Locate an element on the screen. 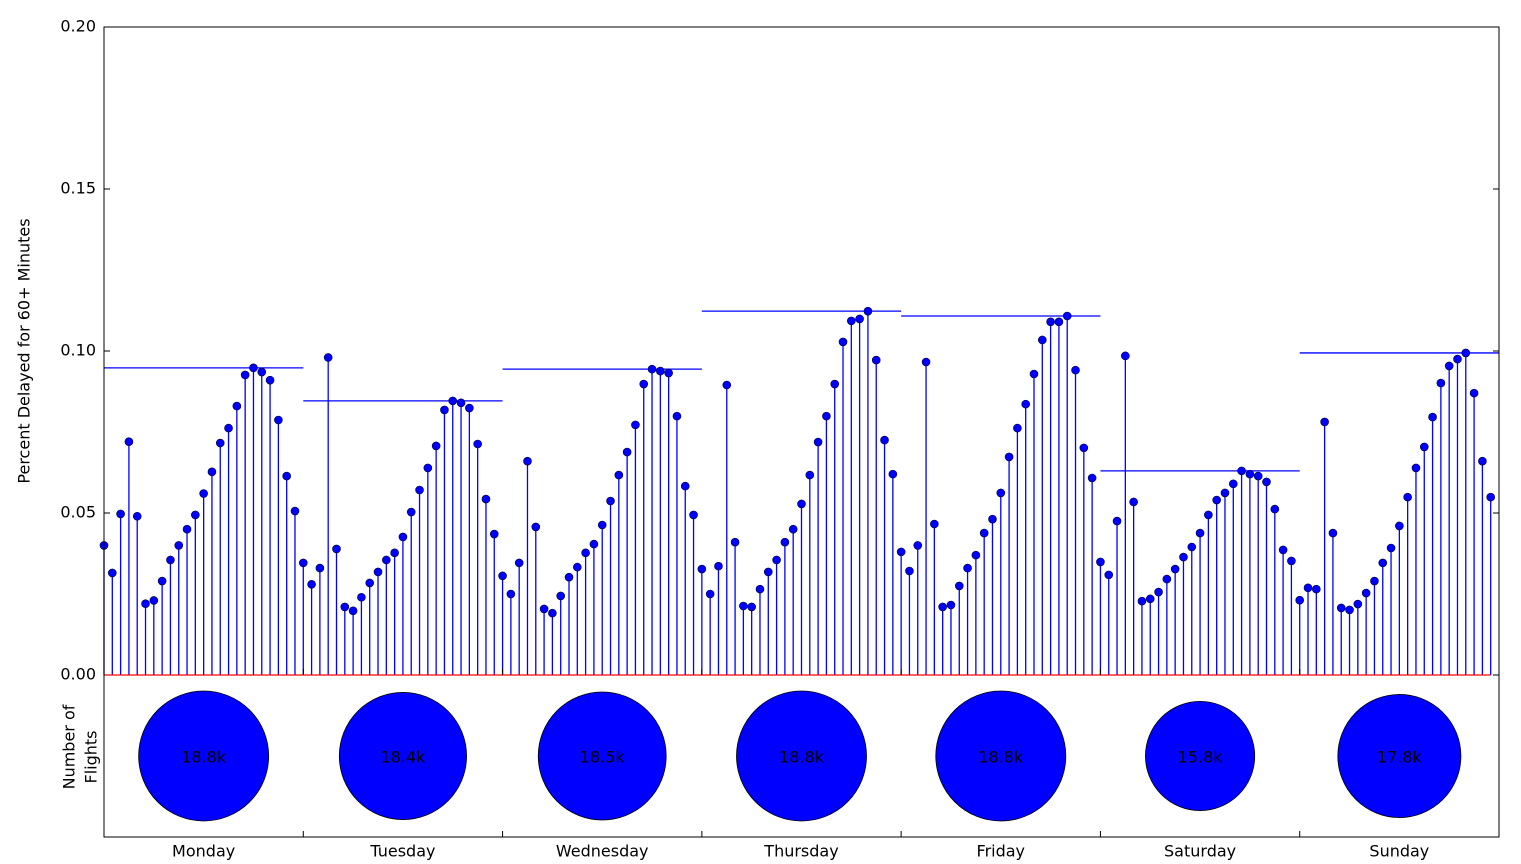 The width and height of the screenshot is (1521, 864). bubble-label: 17.8k is located at coordinates (1400, 757).